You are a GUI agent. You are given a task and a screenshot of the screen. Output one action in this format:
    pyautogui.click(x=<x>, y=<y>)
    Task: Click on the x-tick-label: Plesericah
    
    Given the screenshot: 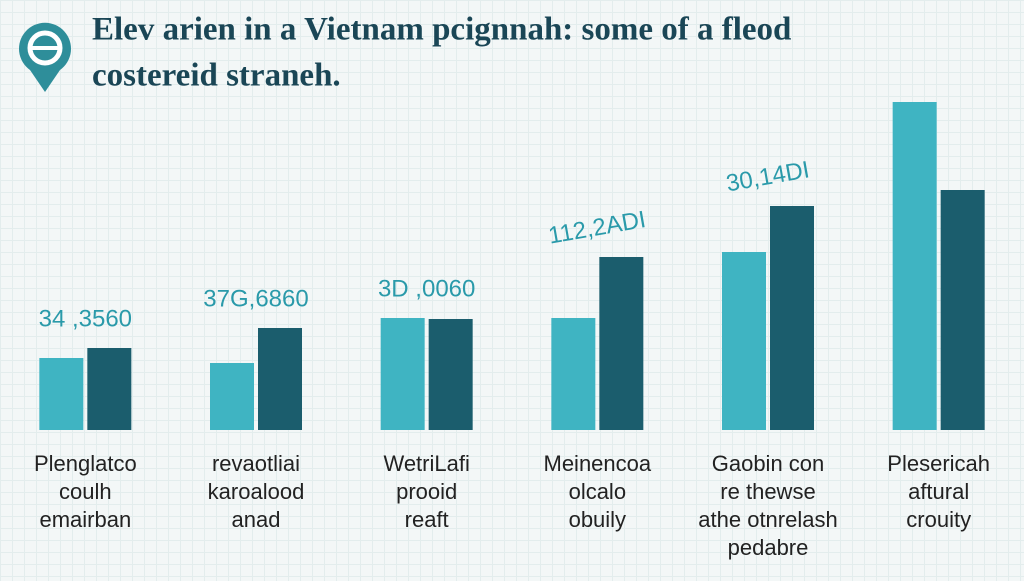 What is the action you would take?
    pyautogui.click(x=938, y=463)
    